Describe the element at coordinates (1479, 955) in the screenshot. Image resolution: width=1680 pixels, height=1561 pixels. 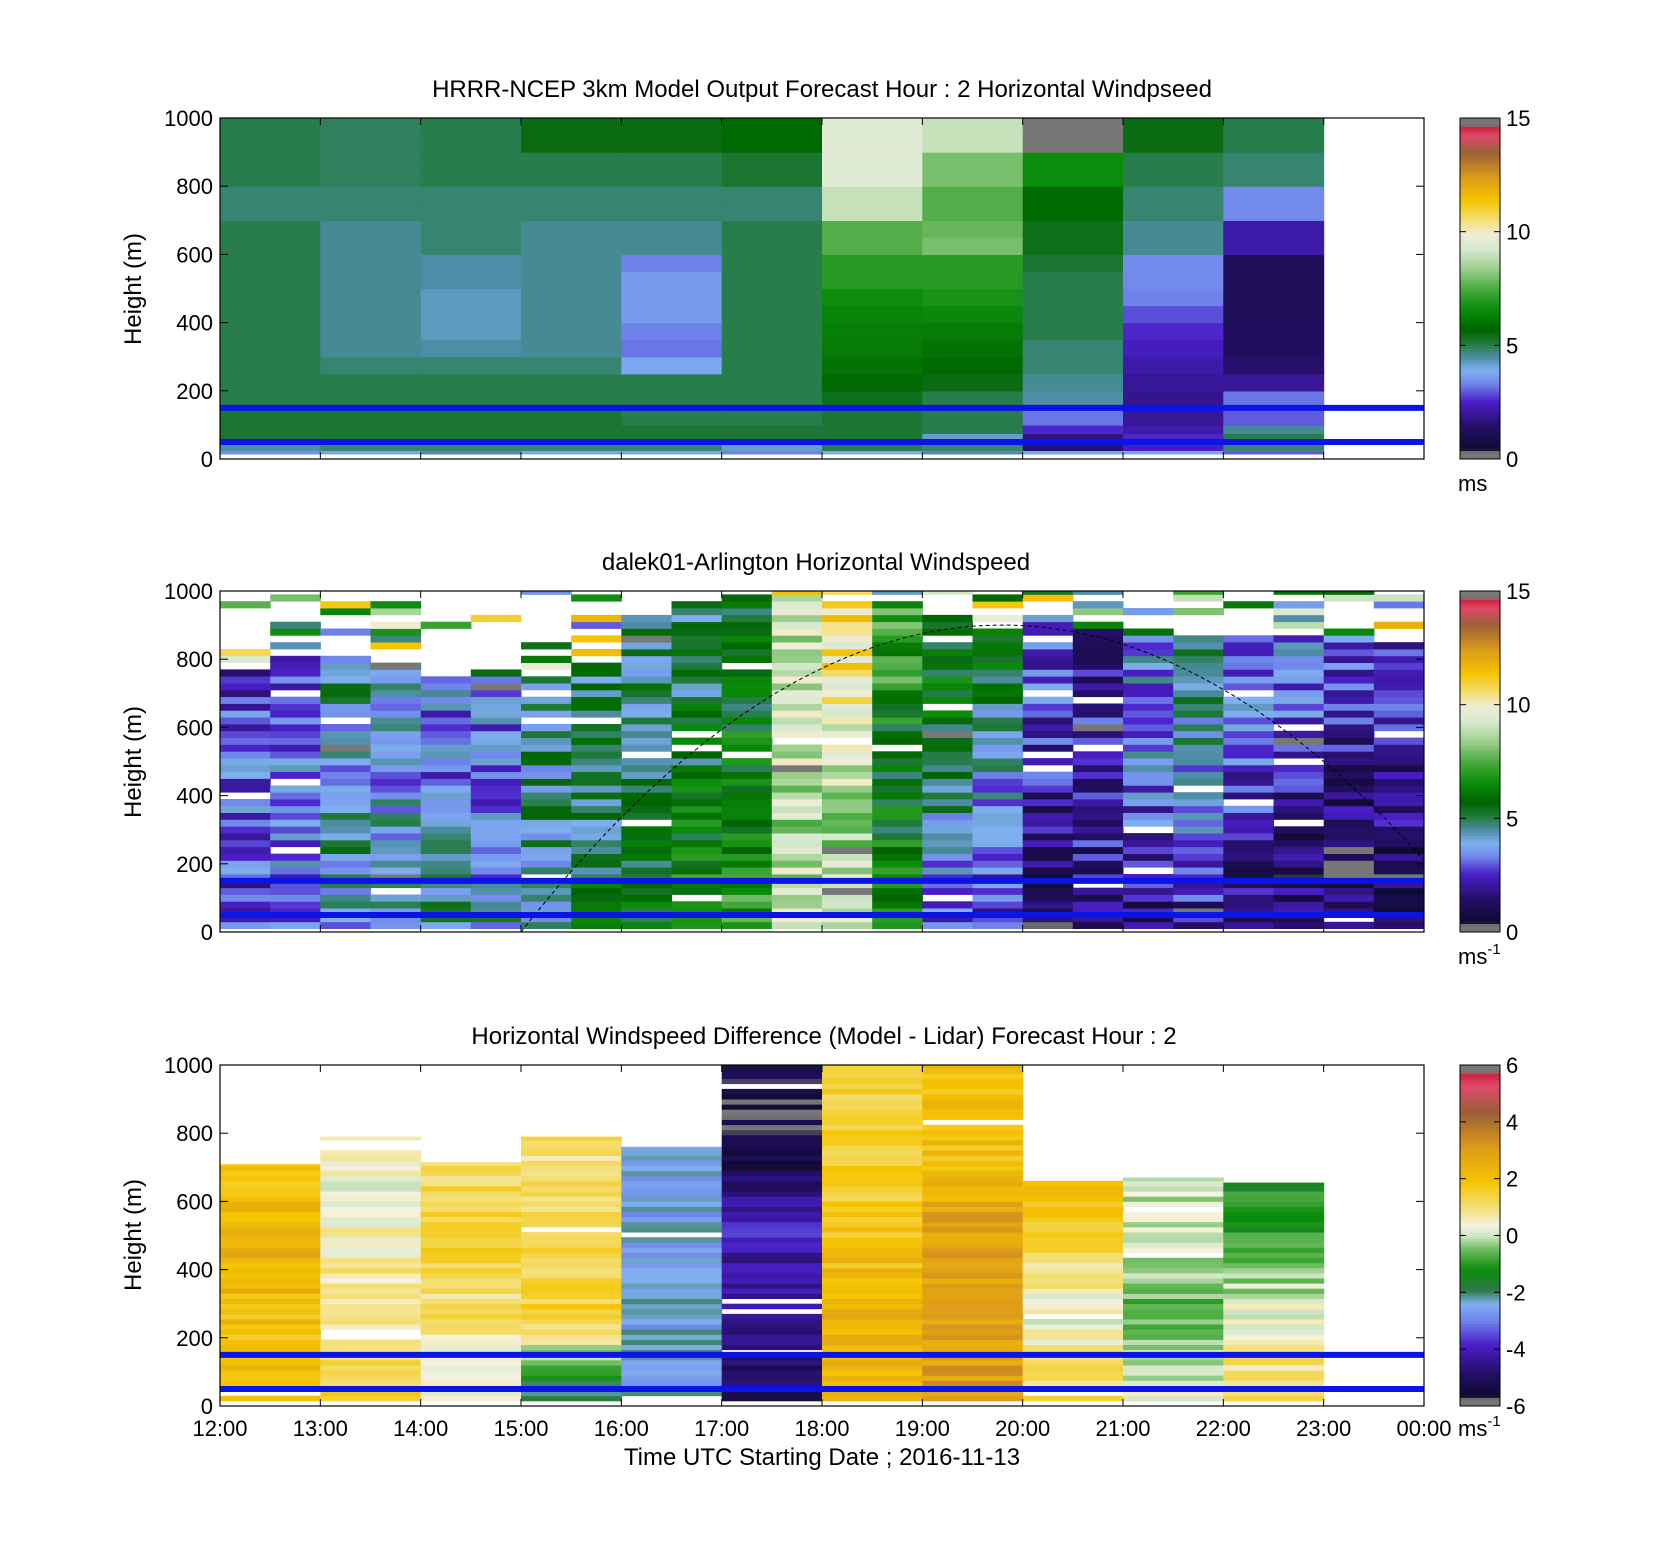
I see `colorbar-unit-label: ms-1` at that location.